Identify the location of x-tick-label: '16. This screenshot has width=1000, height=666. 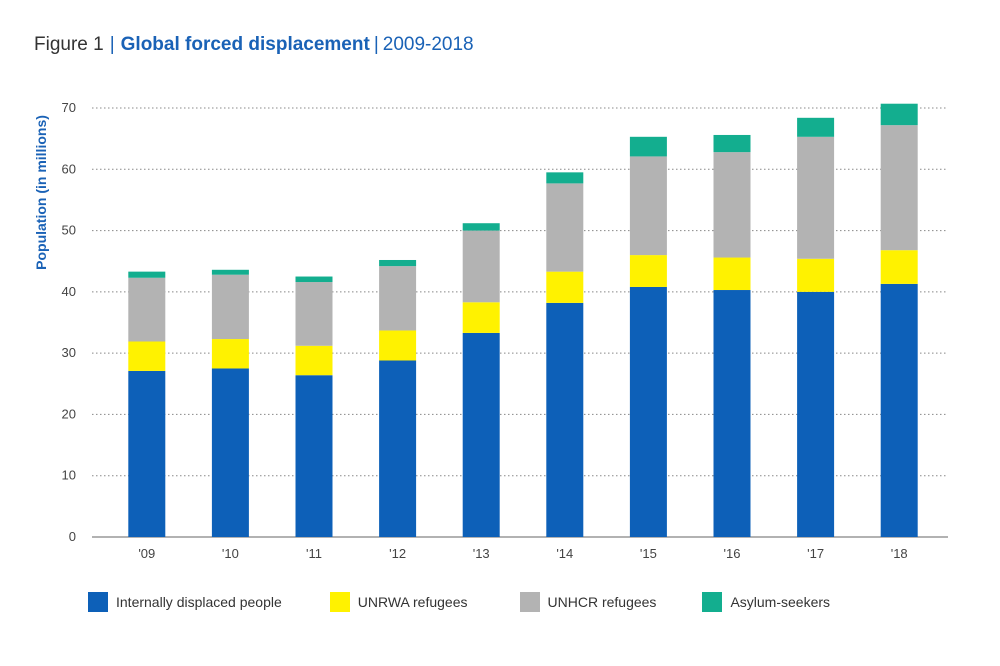
(732, 553).